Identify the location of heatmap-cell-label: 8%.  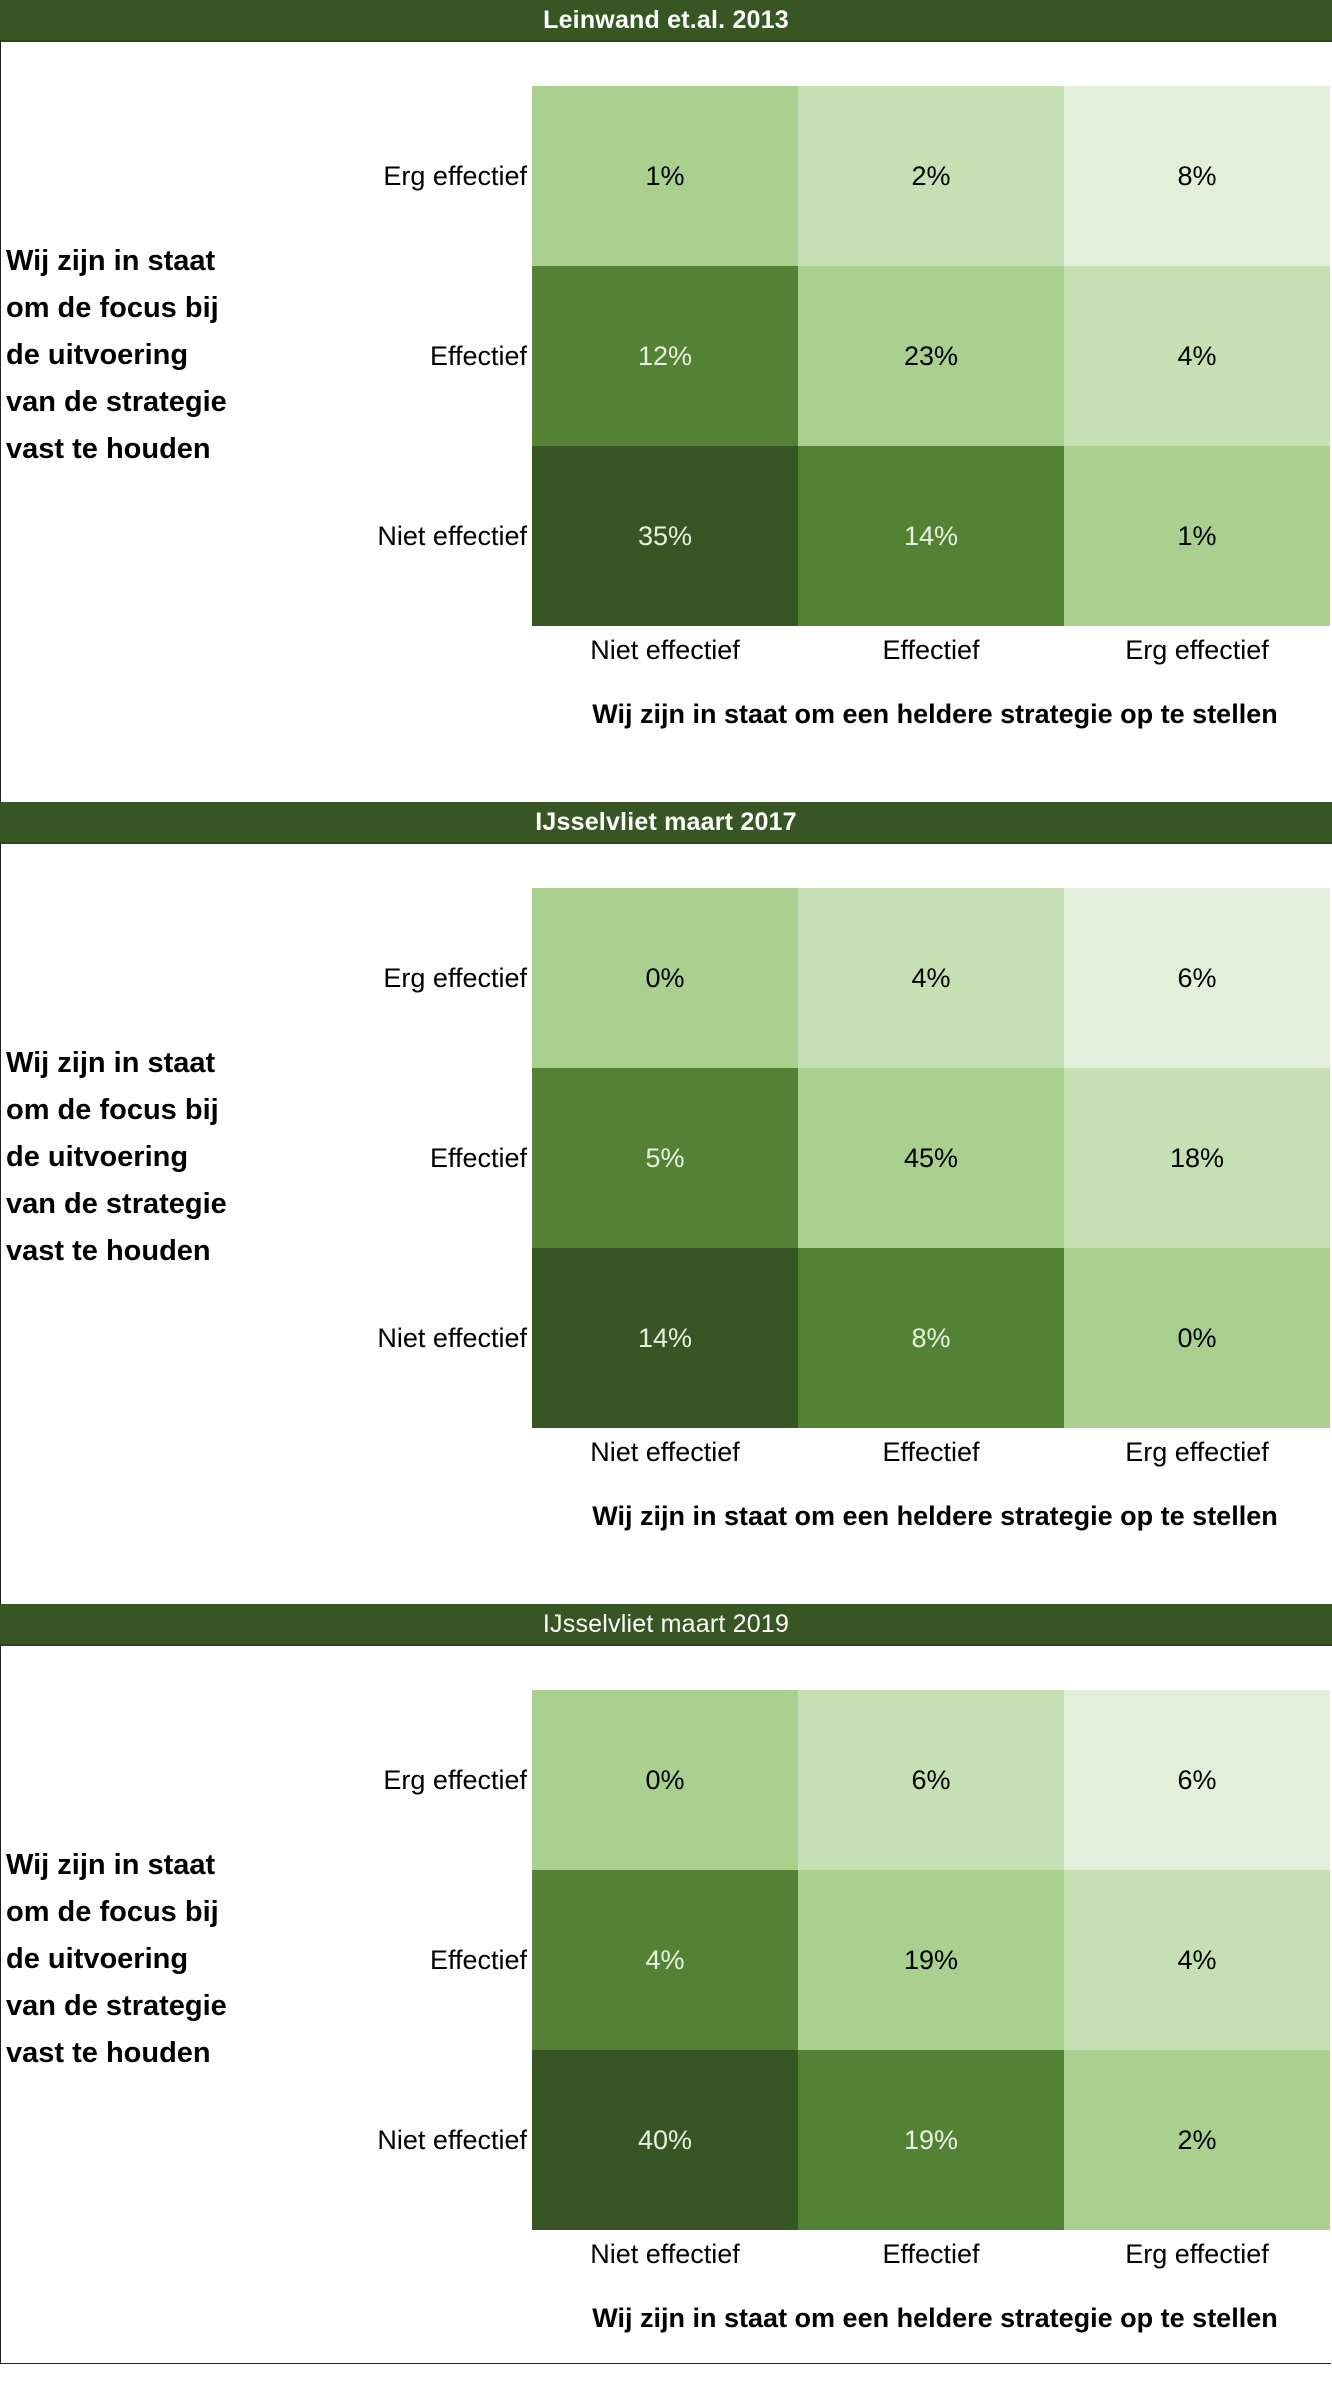
(1196, 176).